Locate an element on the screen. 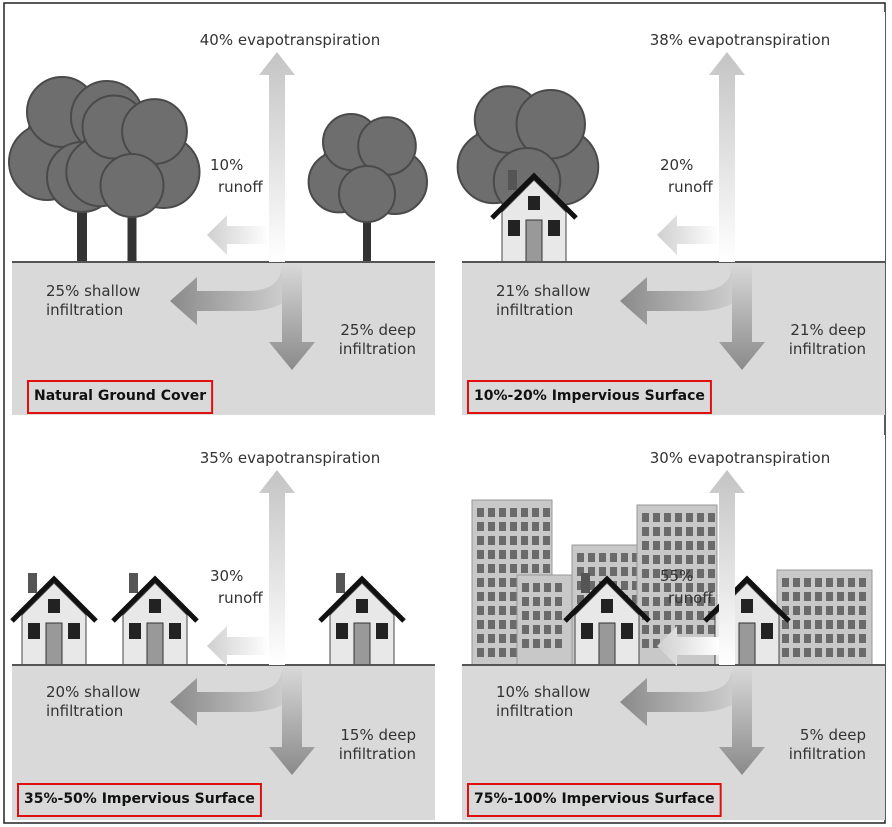 Image resolution: width=892 pixels, height=827 pixels. tree-crown is located at coordinates (367, 194).